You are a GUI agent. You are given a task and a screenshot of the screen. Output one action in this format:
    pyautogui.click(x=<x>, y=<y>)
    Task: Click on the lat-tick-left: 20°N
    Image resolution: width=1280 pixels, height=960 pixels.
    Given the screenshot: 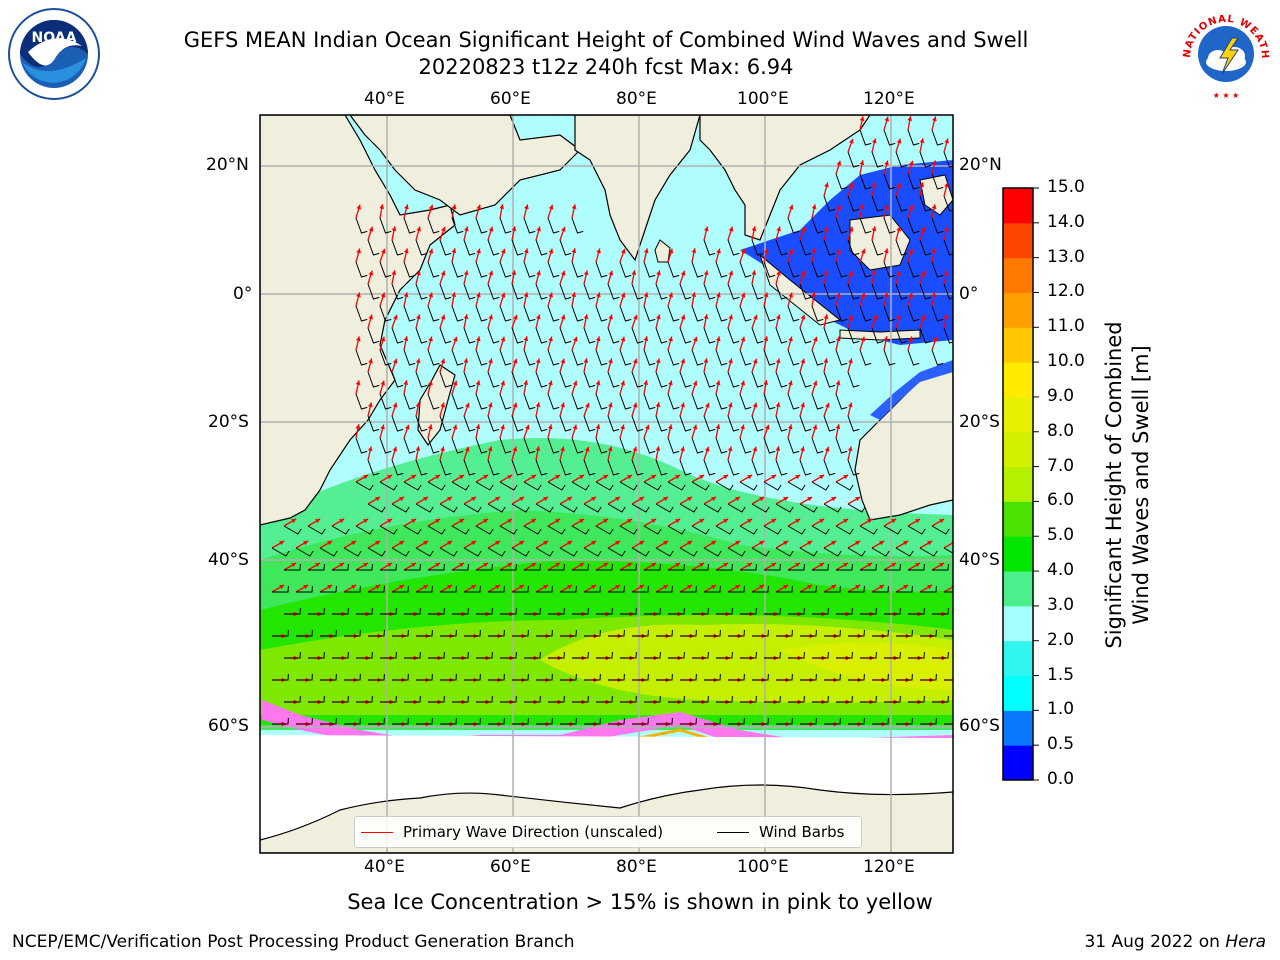 What is the action you would take?
    pyautogui.click(x=227, y=165)
    